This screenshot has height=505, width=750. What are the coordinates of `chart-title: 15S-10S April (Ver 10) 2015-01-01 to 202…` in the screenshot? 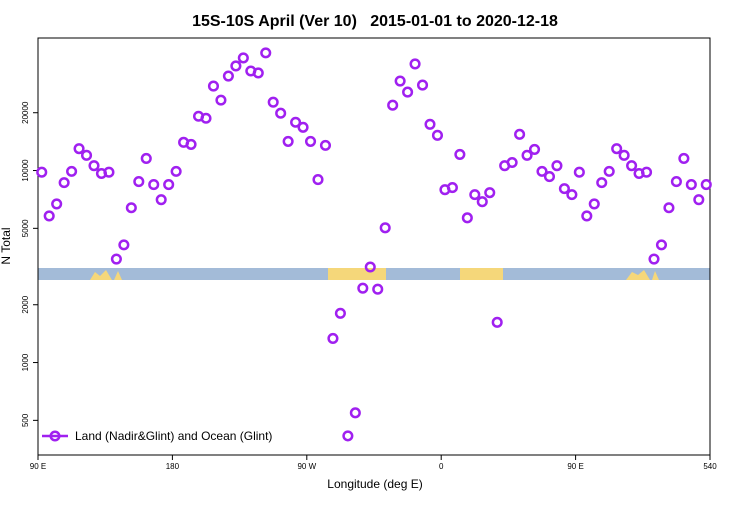 It's located at (375, 21).